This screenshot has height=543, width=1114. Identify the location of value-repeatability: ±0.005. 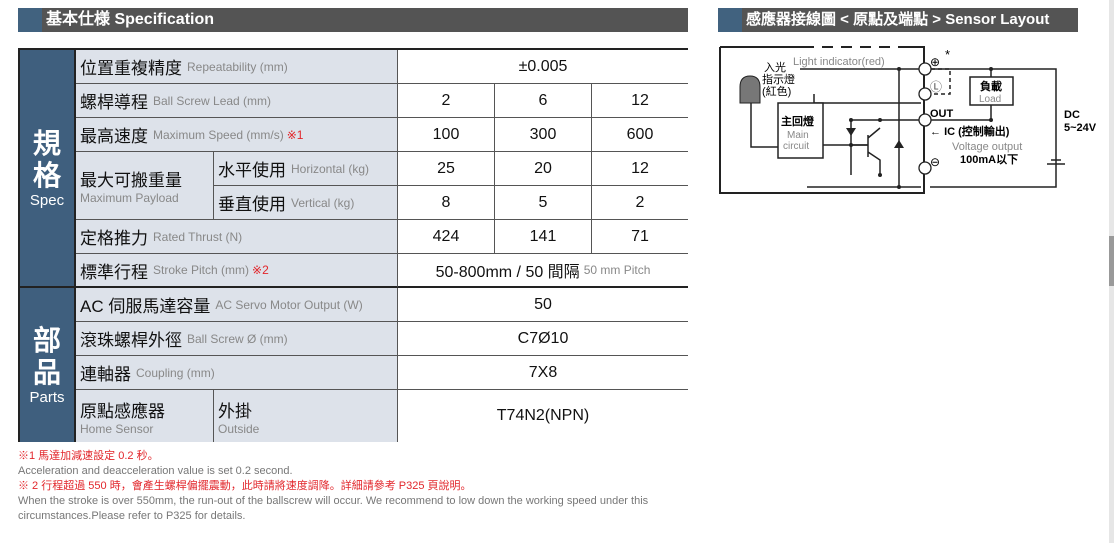
(543, 67).